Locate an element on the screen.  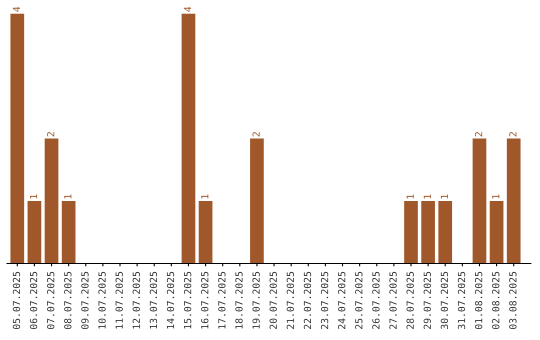
x-tick-label: 14.07.2025 is located at coordinates (170, 300).